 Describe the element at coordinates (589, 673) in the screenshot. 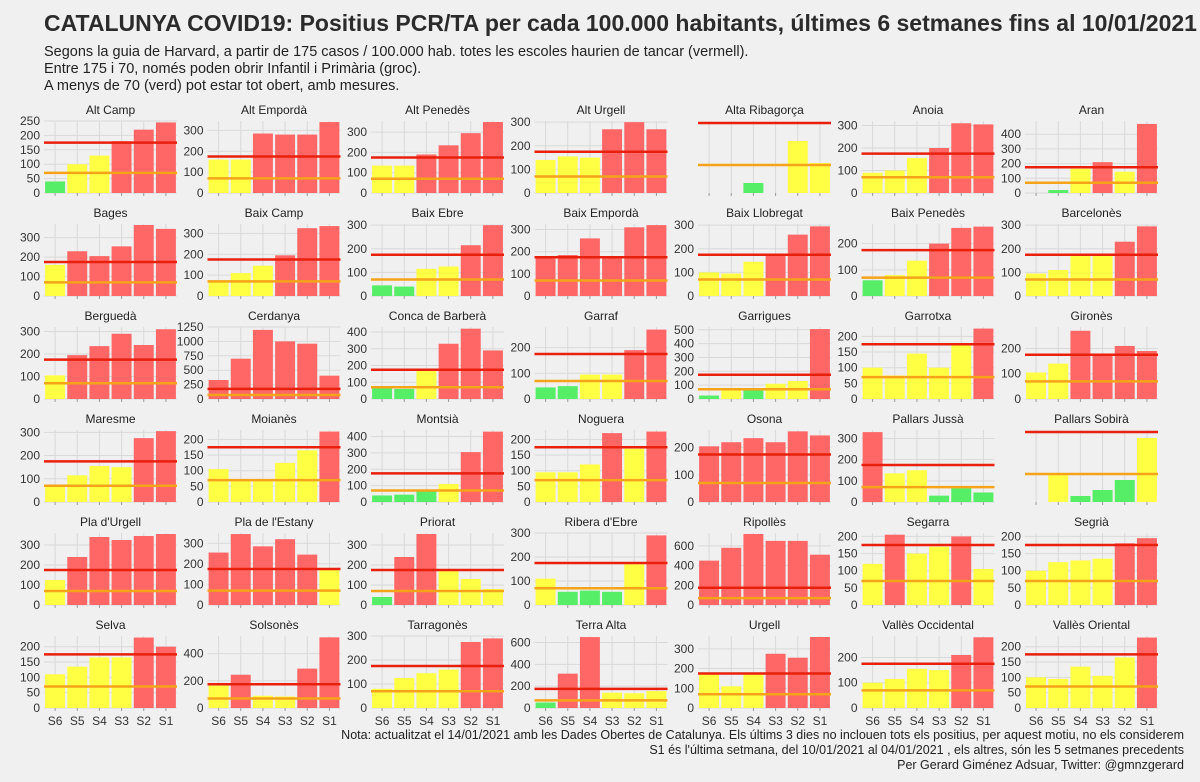

I see `panel-39: Terra Alta 0 200 400 600 S6 S5 S4 S3 S2 S1` at that location.